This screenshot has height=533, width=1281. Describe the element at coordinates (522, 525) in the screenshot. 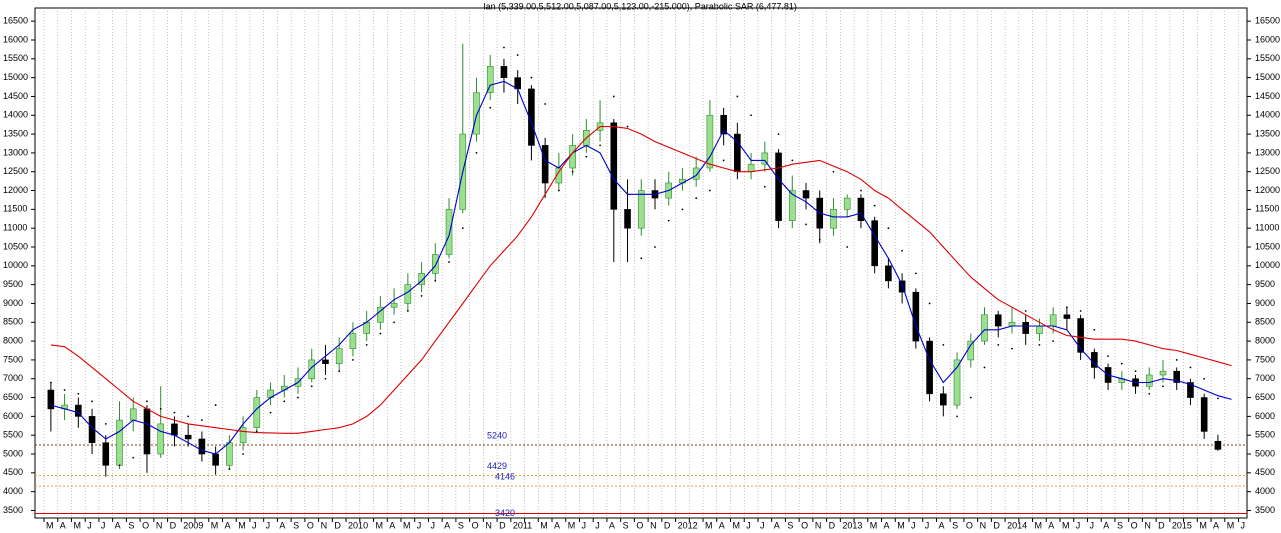

I see `x-tick-label: 2011` at that location.